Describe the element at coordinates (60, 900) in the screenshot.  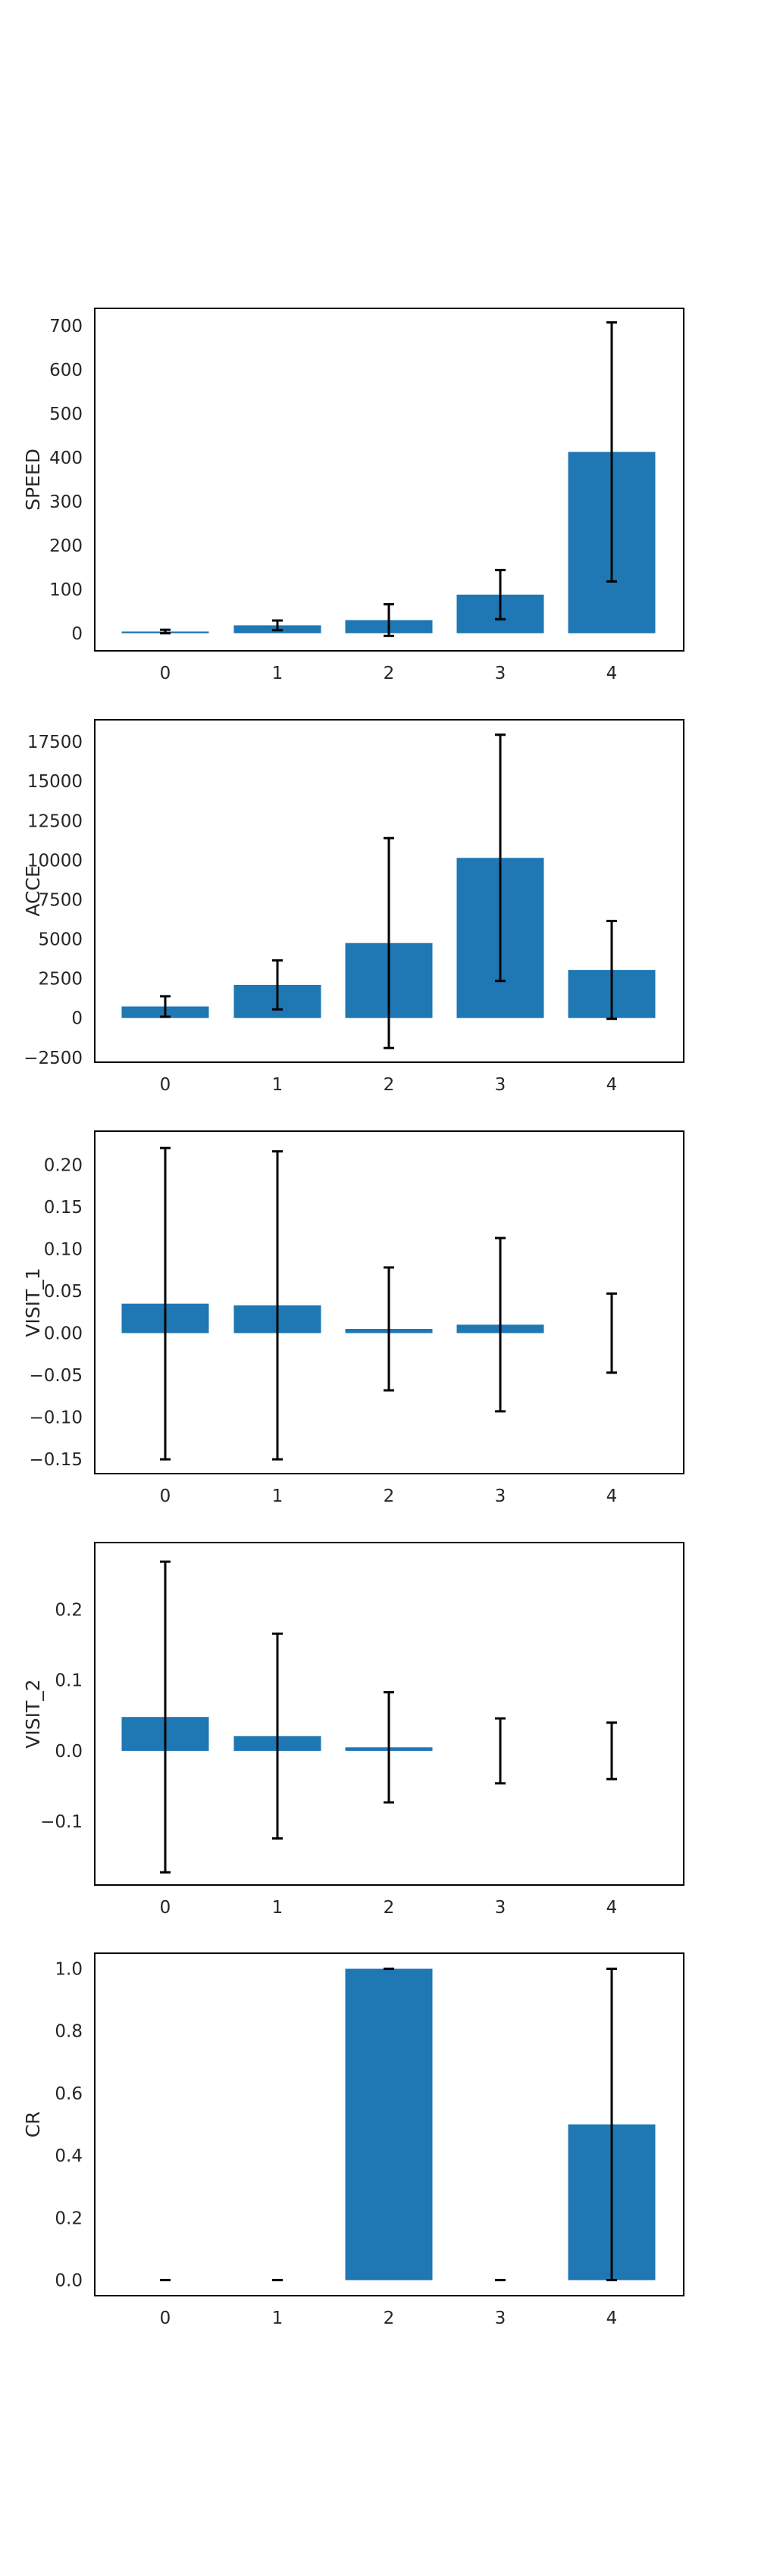
I see `y-tick-label: 7500` at that location.